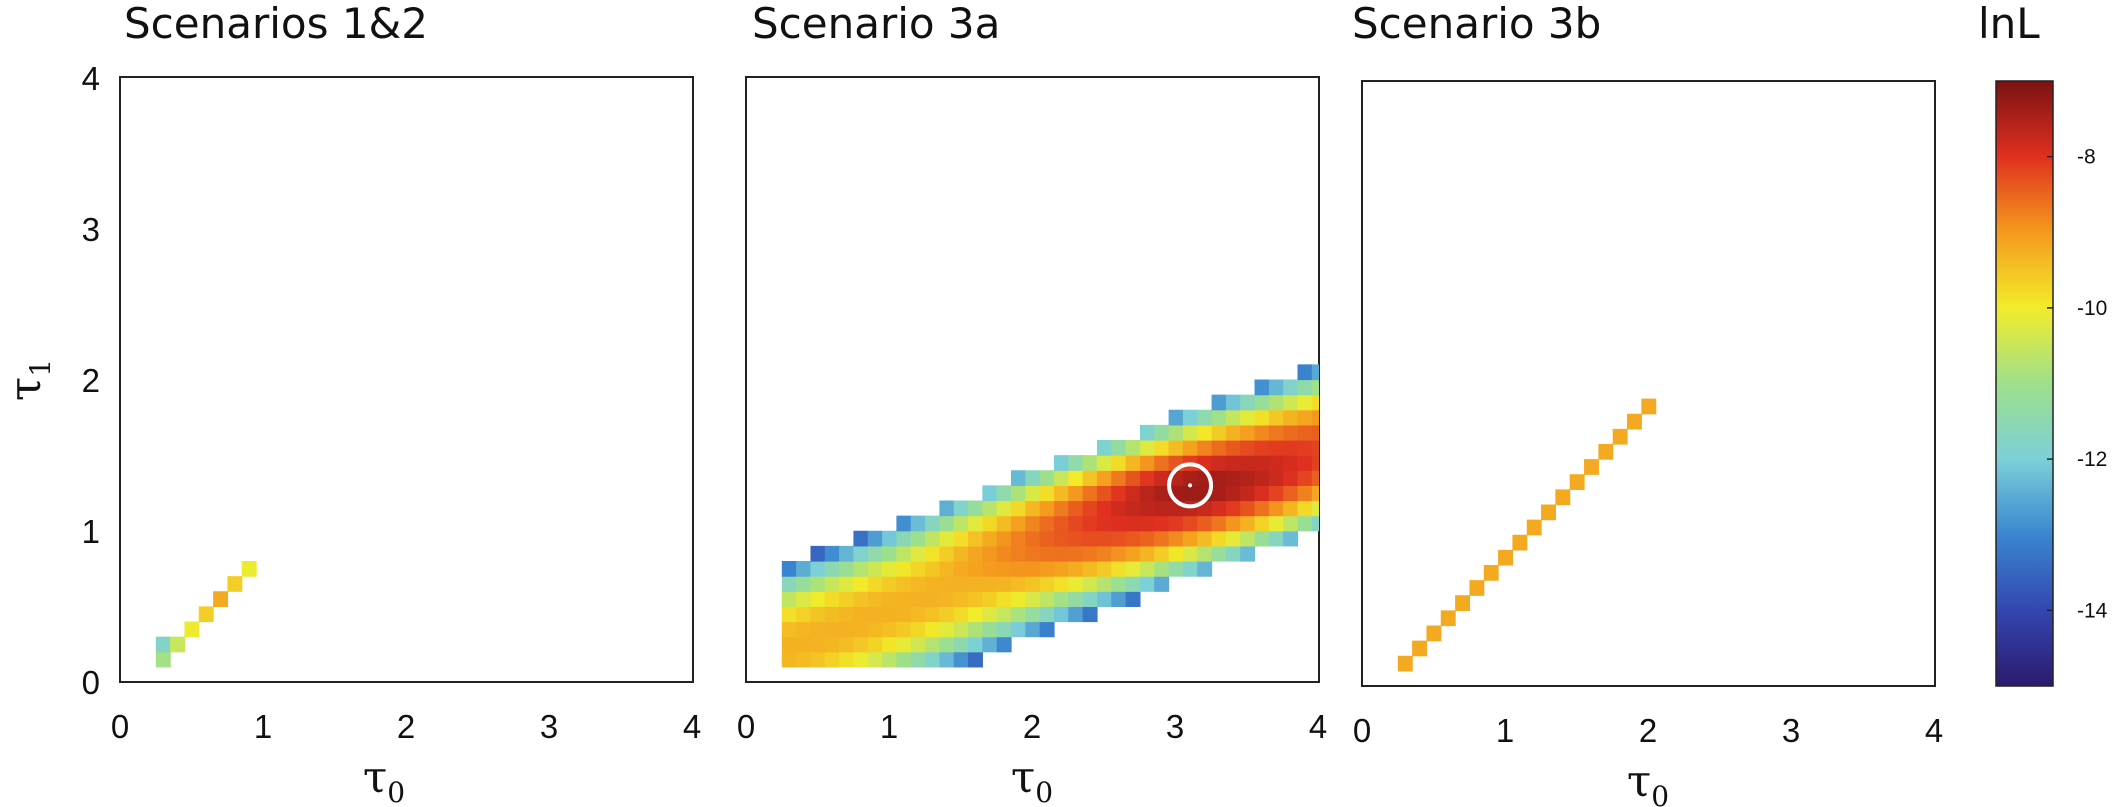 This screenshot has height=807, width=2128. Describe the element at coordinates (1527, 535) in the screenshot. I see `heatmap-cells` at that location.